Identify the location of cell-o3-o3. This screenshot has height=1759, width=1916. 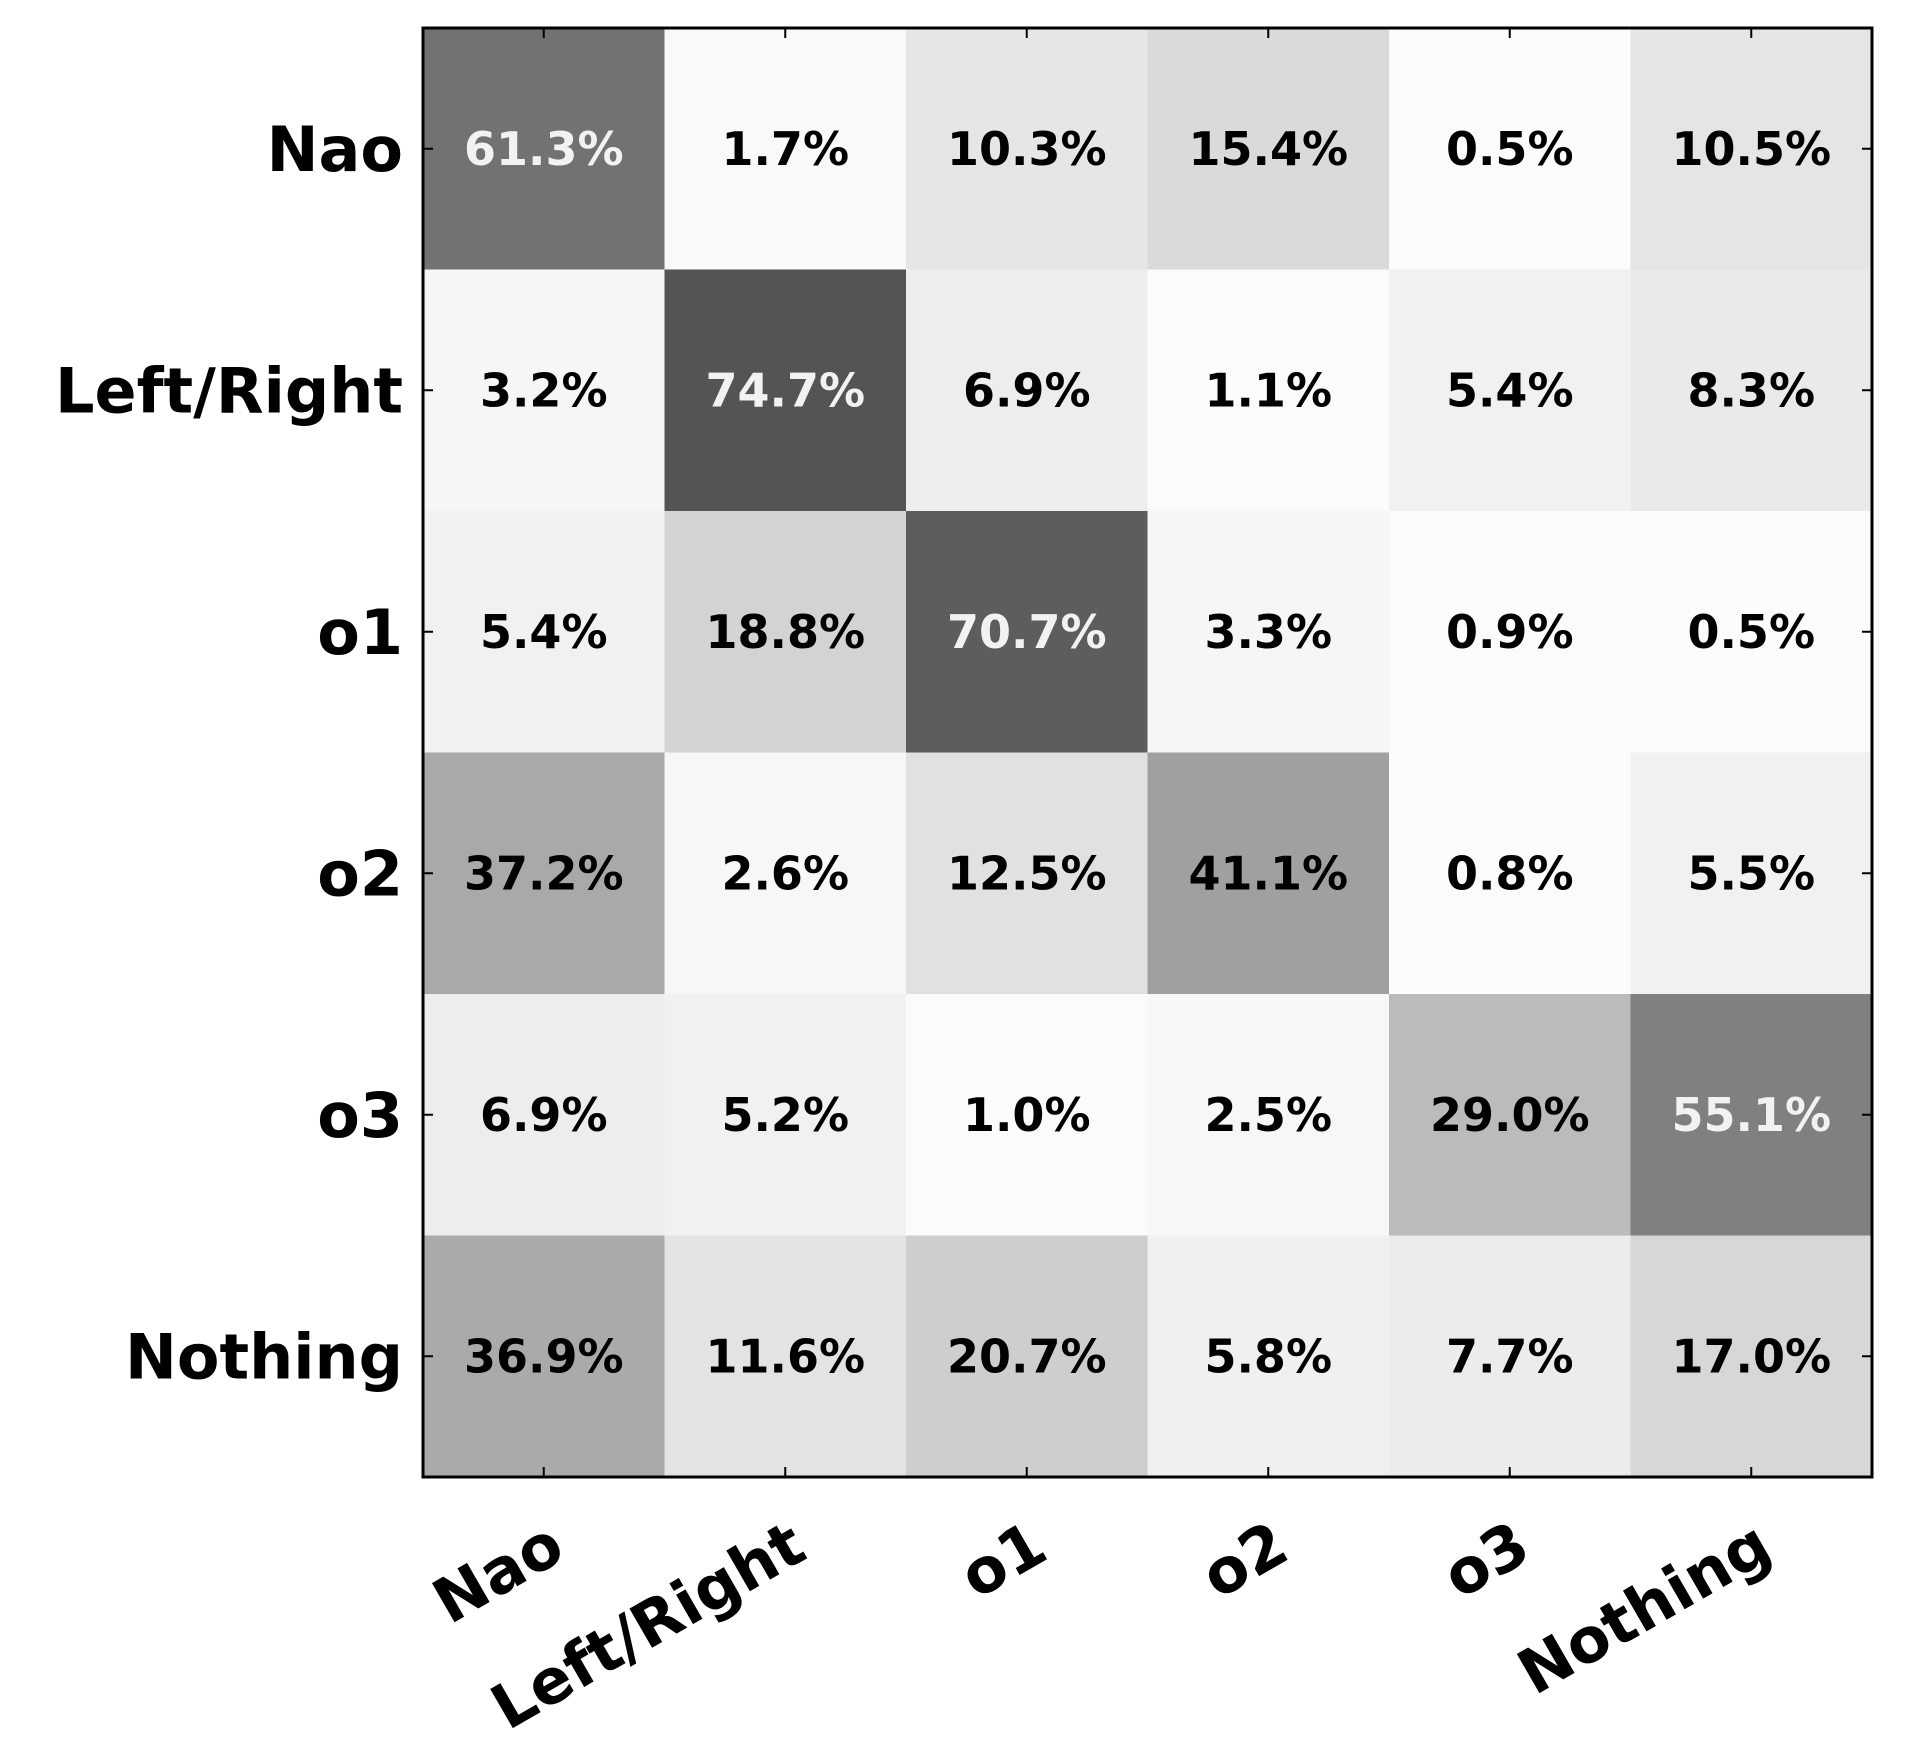
(1510, 1115).